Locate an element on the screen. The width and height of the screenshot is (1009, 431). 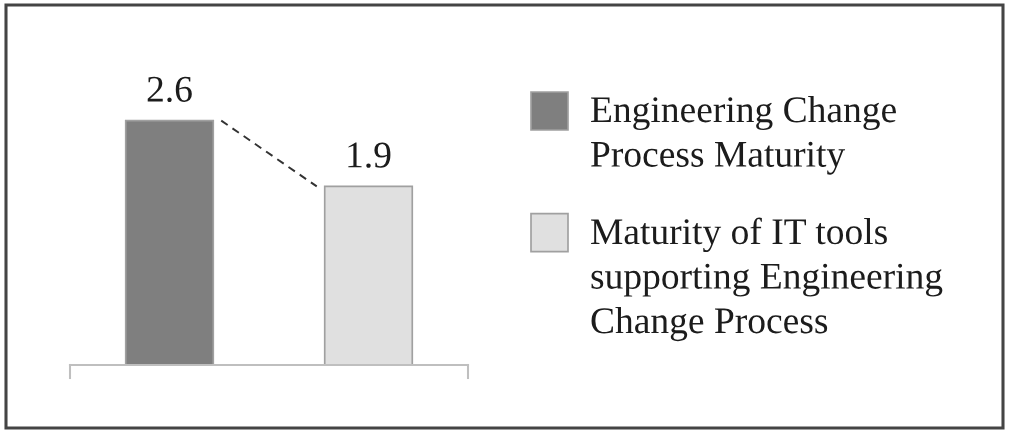
legend-label: Engineering Change Process Maturity is located at coordinates (743, 135).